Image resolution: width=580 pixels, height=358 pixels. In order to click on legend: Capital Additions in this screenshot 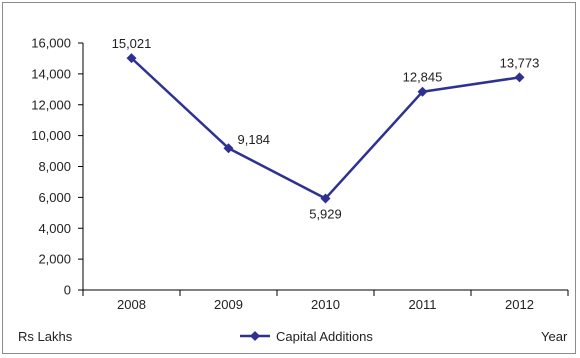, I will do `click(306, 336)`.